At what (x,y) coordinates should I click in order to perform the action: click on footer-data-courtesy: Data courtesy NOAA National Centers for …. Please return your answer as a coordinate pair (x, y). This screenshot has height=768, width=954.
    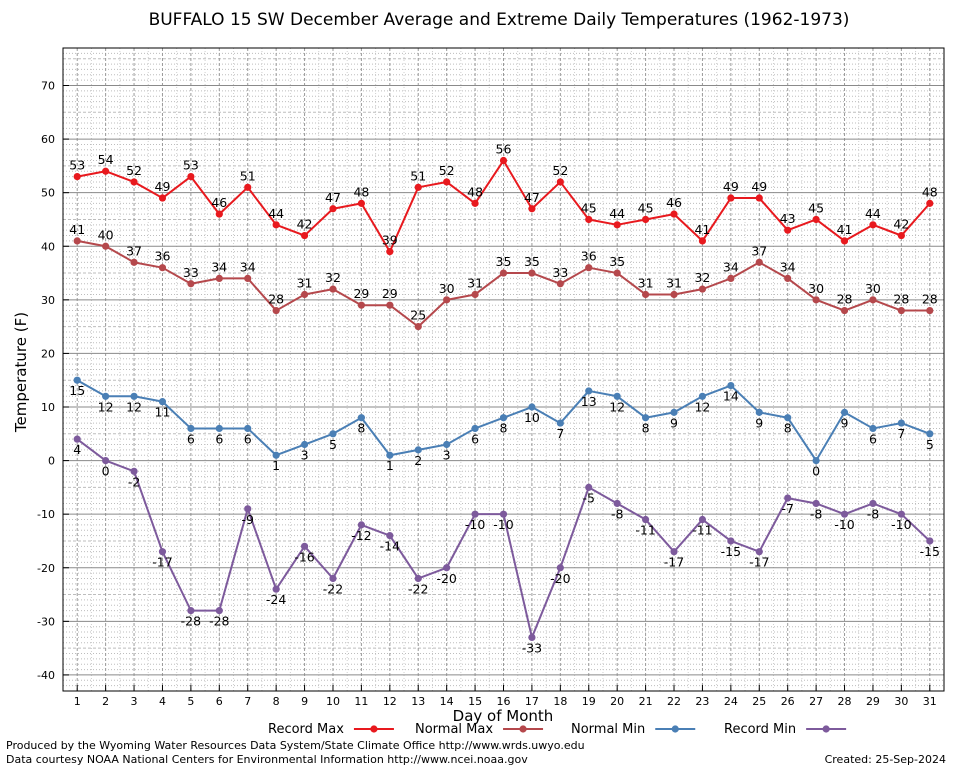
    Looking at the image, I should click on (267, 759).